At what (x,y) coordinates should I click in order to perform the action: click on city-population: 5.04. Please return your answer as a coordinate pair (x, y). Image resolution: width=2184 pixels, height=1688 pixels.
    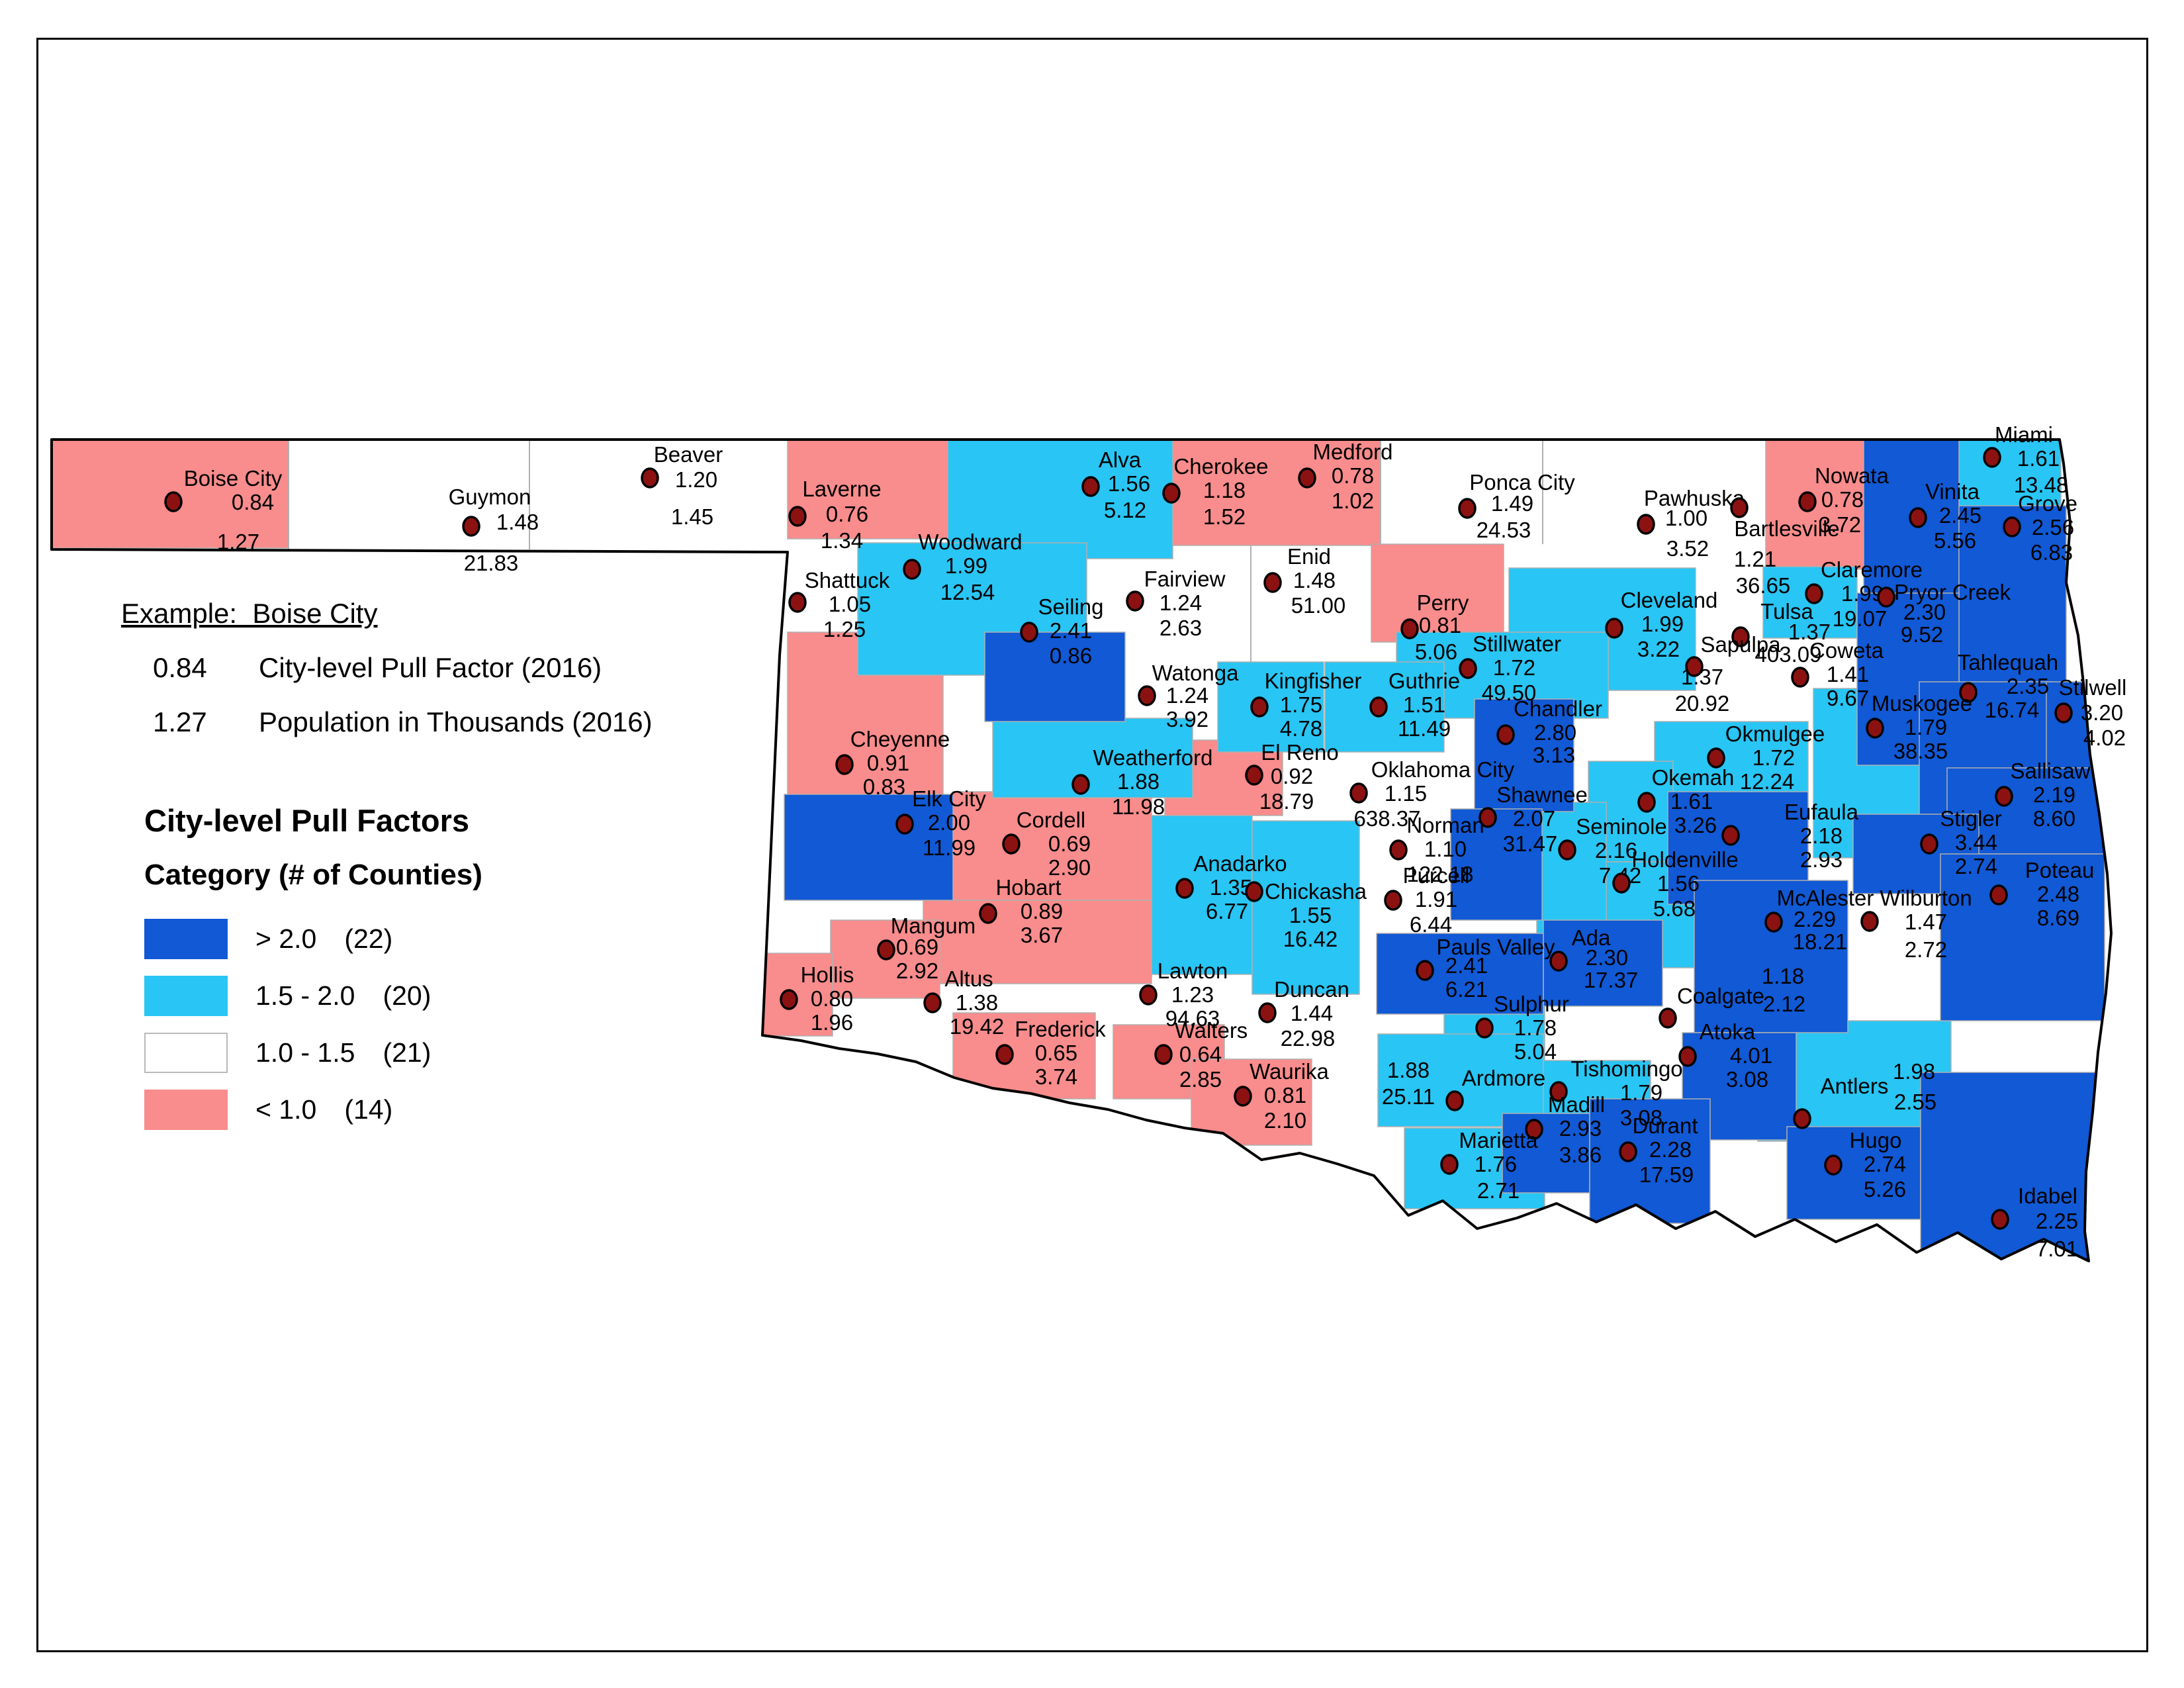
    Looking at the image, I should click on (1535, 1051).